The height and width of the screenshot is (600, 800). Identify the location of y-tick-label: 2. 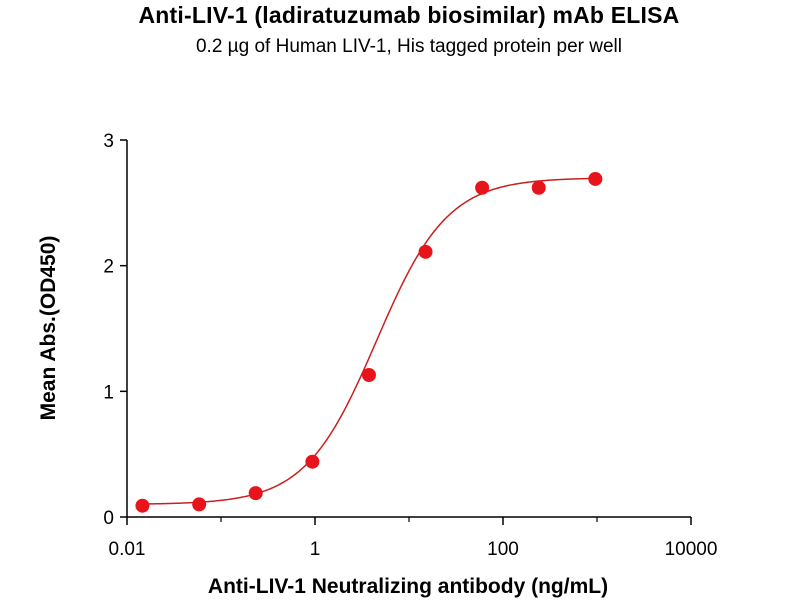
(108, 267).